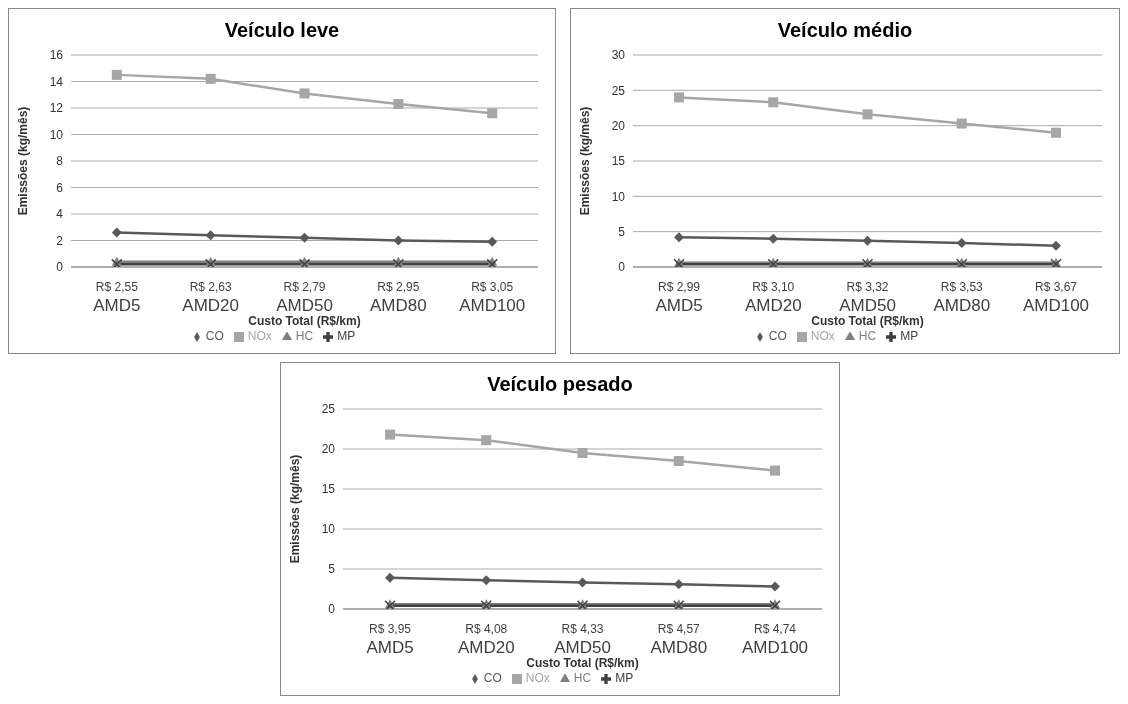 Image resolution: width=1128 pixels, height=704 pixels. I want to click on y-tick-label: 30, so click(618, 55).